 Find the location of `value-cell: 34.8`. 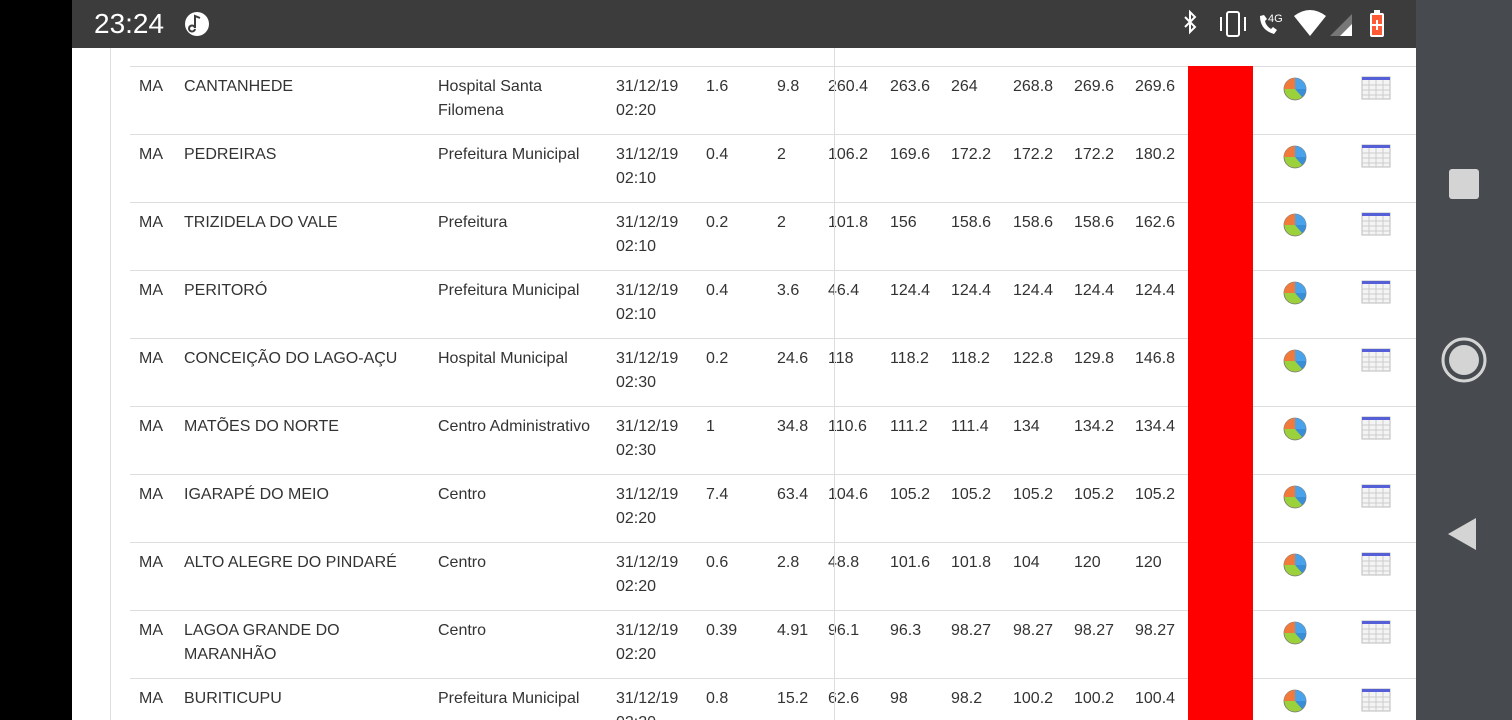

value-cell: 34.8 is located at coordinates (793, 426).